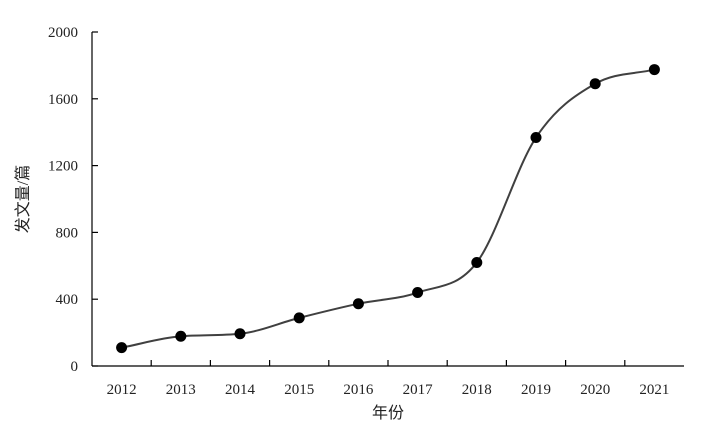  I want to click on y-tick-label: 1200, so click(63, 167).